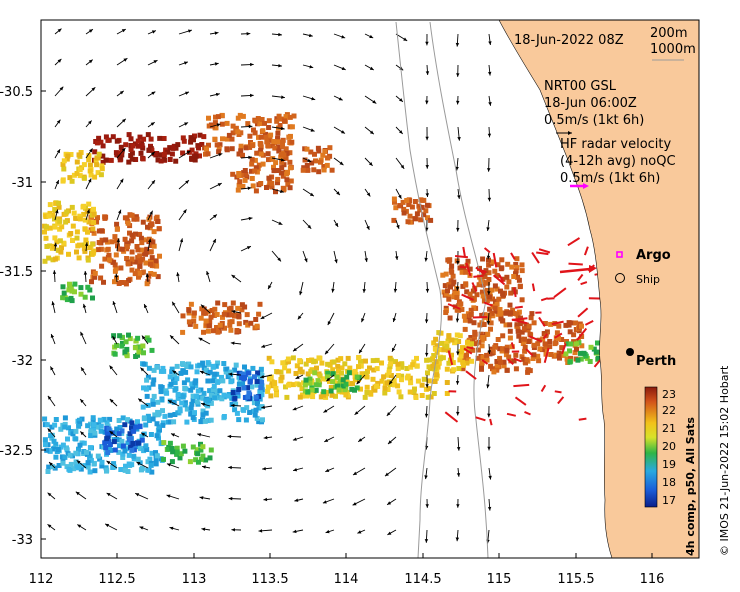 The width and height of the screenshot is (740, 592). What do you see at coordinates (580, 86) in the screenshot?
I see `model-legend-line: NRT00 GSL` at bounding box center [580, 86].